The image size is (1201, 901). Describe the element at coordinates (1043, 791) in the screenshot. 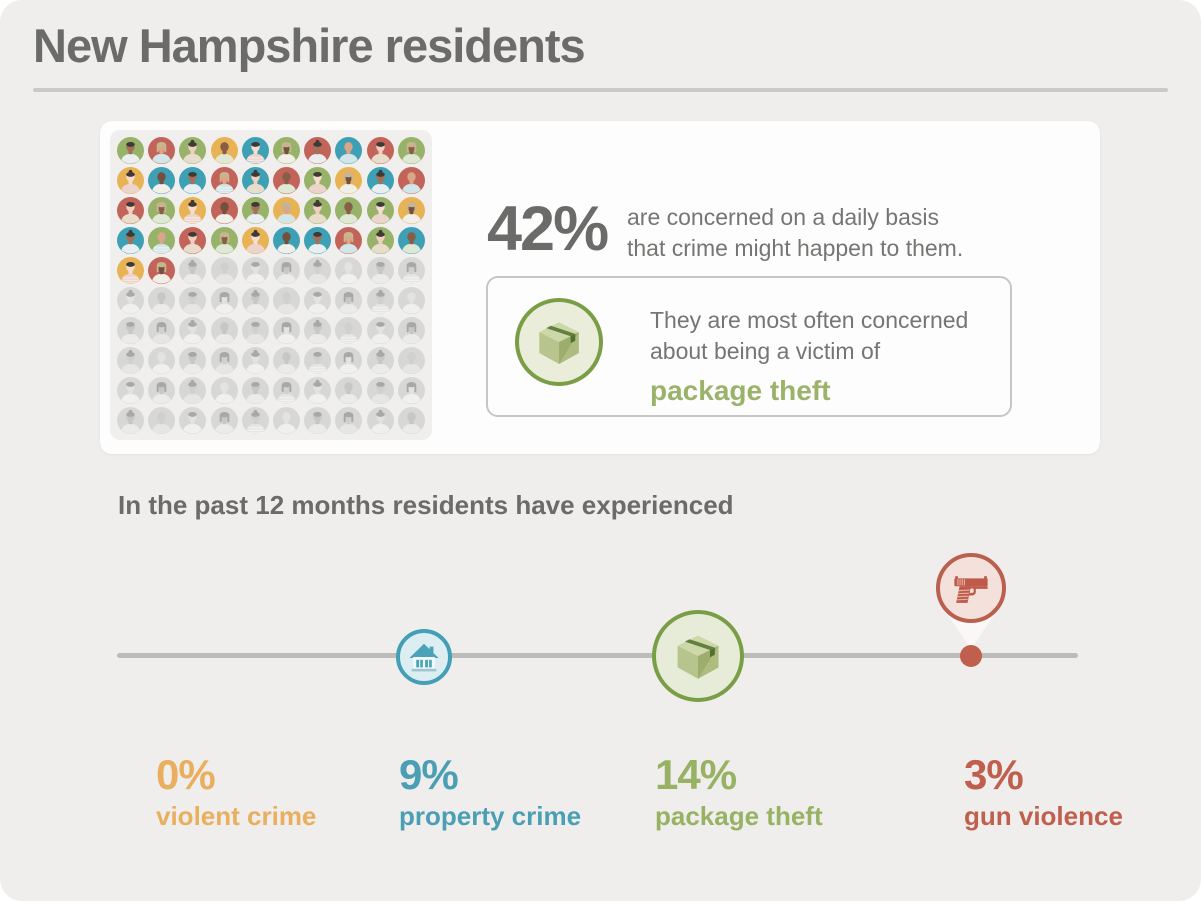

I see `stat-gun-violence: 3% gun violence` at that location.